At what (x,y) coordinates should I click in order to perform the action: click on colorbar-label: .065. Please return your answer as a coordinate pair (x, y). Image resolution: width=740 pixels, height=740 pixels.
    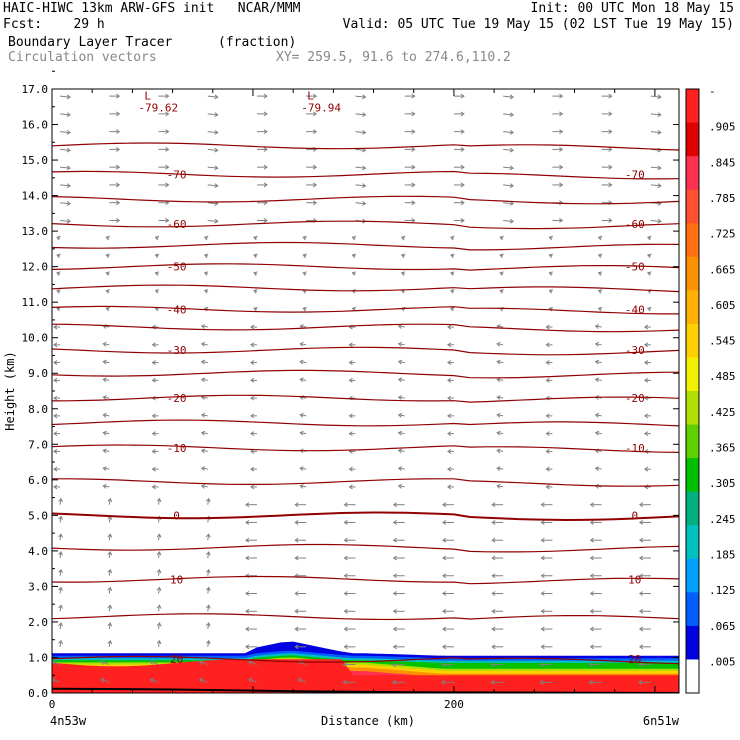
    Looking at the image, I should click on (722, 626).